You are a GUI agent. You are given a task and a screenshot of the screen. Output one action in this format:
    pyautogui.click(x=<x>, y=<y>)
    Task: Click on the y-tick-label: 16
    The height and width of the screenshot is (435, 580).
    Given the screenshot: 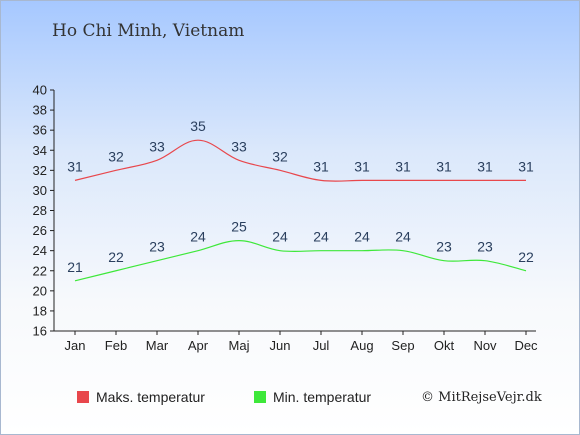 What is the action you would take?
    pyautogui.click(x=40, y=331)
    